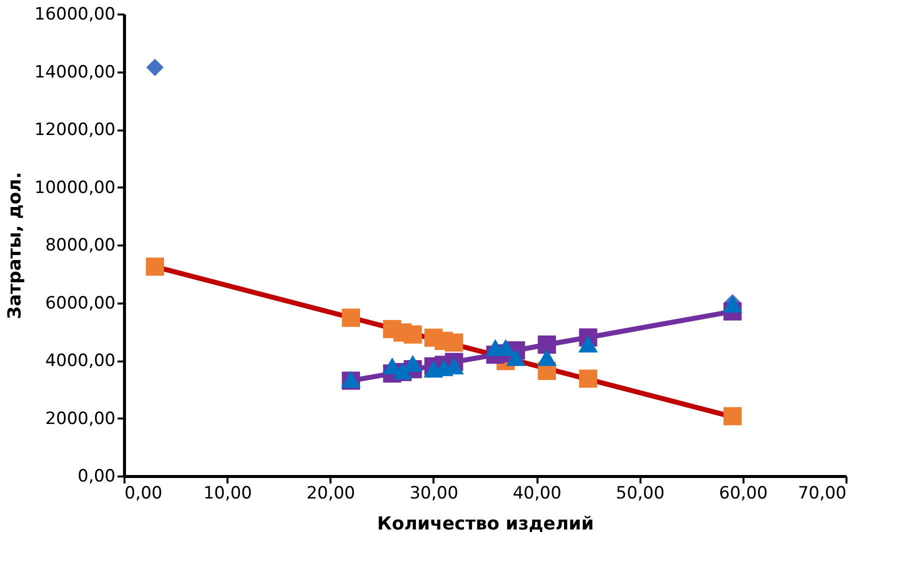 The width and height of the screenshot is (924, 573). I want to click on y-tick-label: 0,00, so click(97, 476).